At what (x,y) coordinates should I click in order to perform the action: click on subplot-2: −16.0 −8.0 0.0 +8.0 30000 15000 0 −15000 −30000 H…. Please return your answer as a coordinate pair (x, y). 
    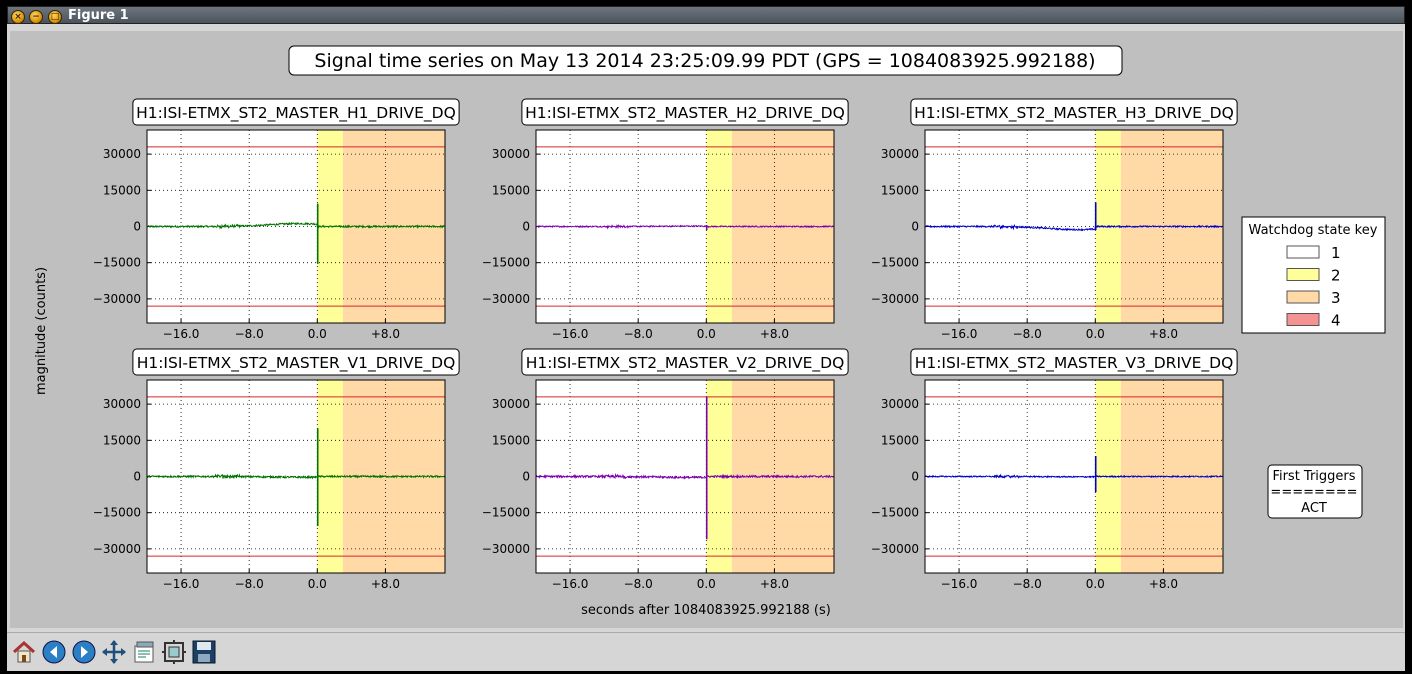
    Looking at the image, I should click on (665, 219).